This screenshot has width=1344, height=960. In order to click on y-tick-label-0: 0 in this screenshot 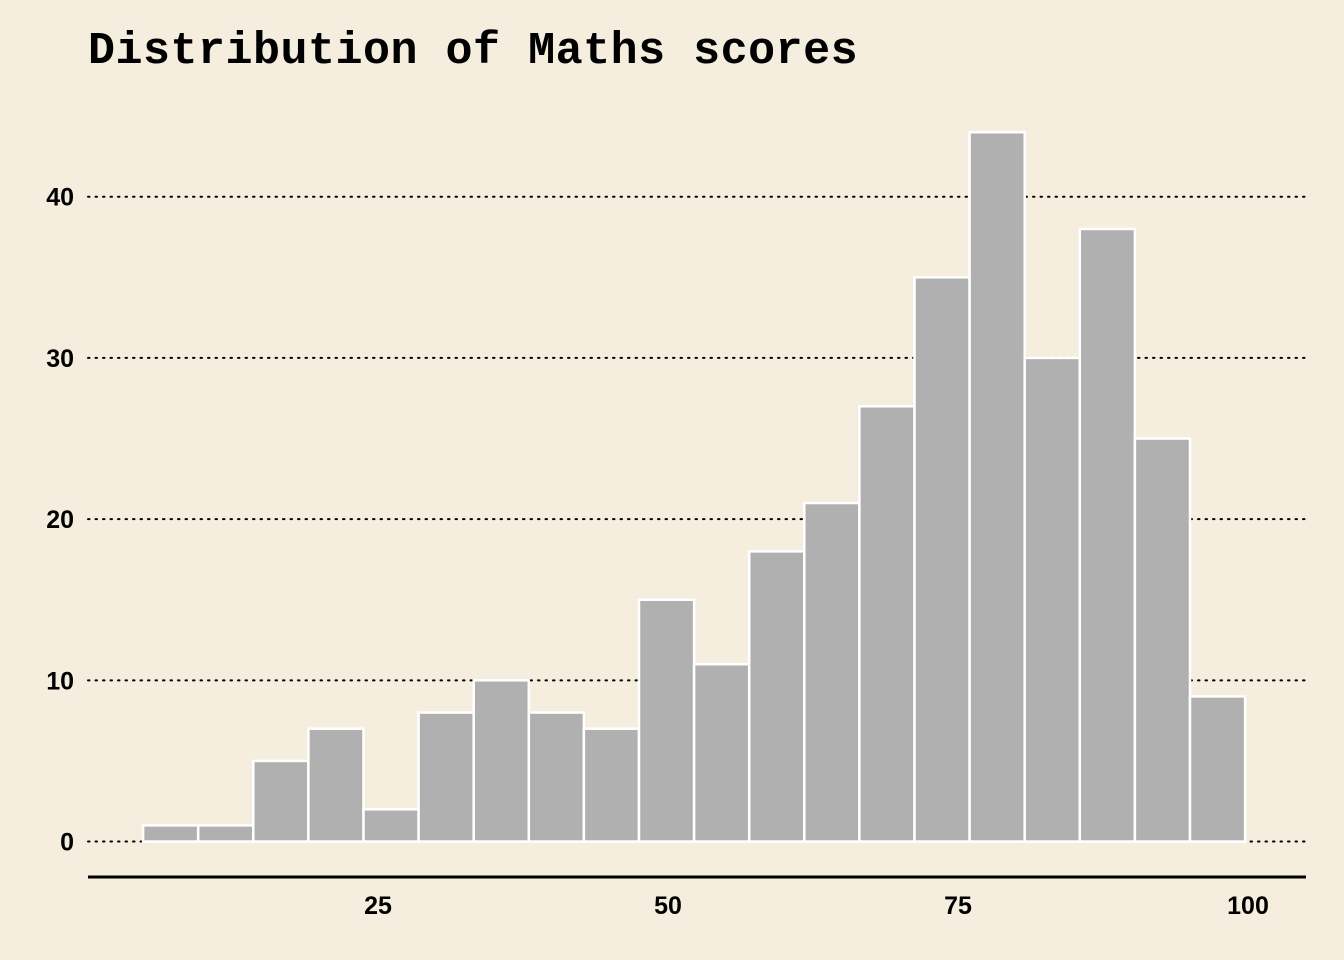, I will do `click(67, 843)`.